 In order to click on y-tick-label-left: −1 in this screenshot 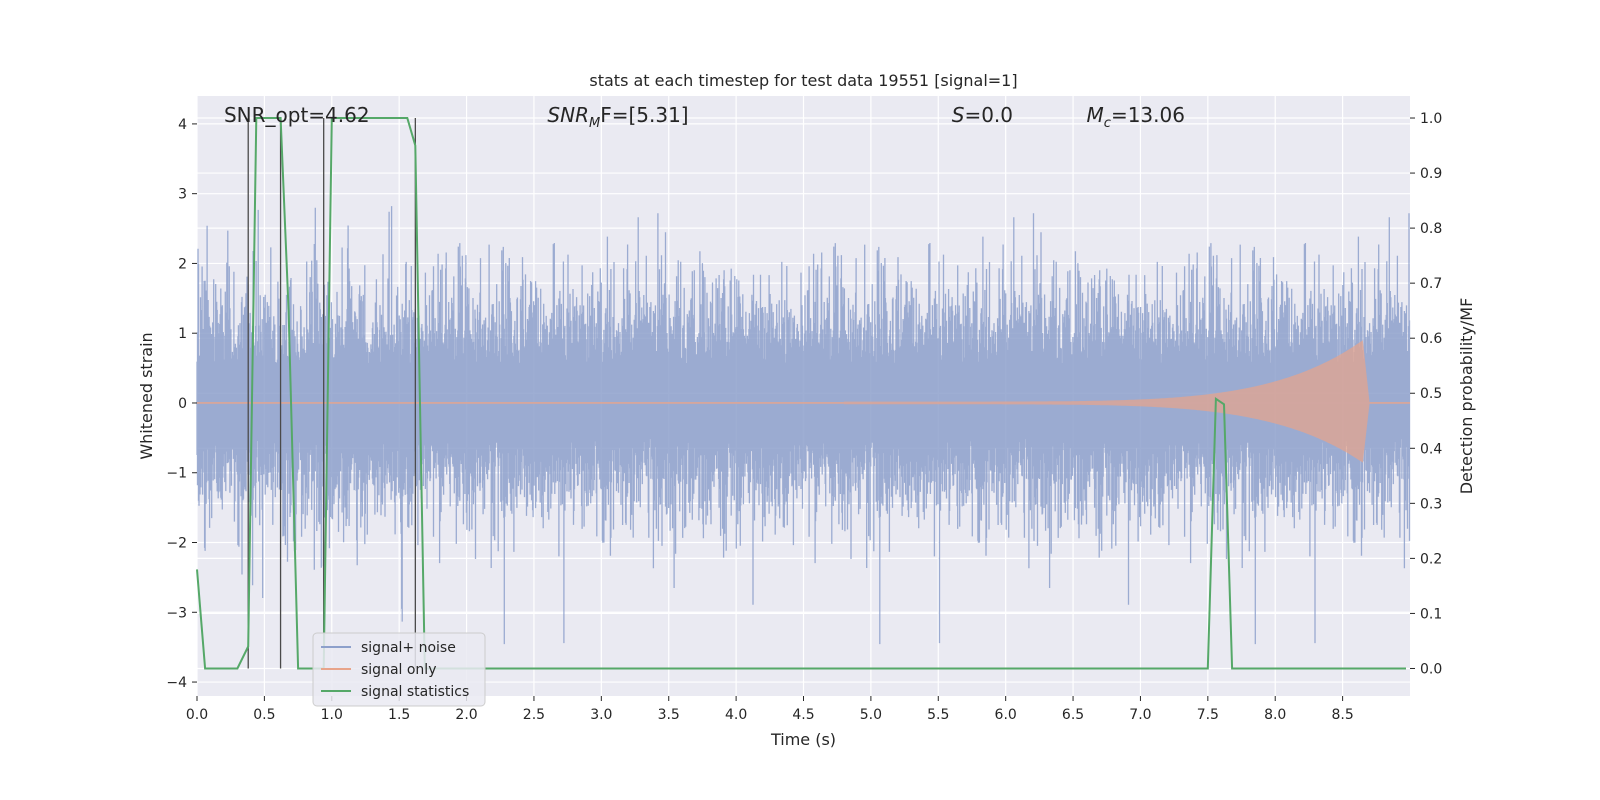, I will do `click(176, 474)`.